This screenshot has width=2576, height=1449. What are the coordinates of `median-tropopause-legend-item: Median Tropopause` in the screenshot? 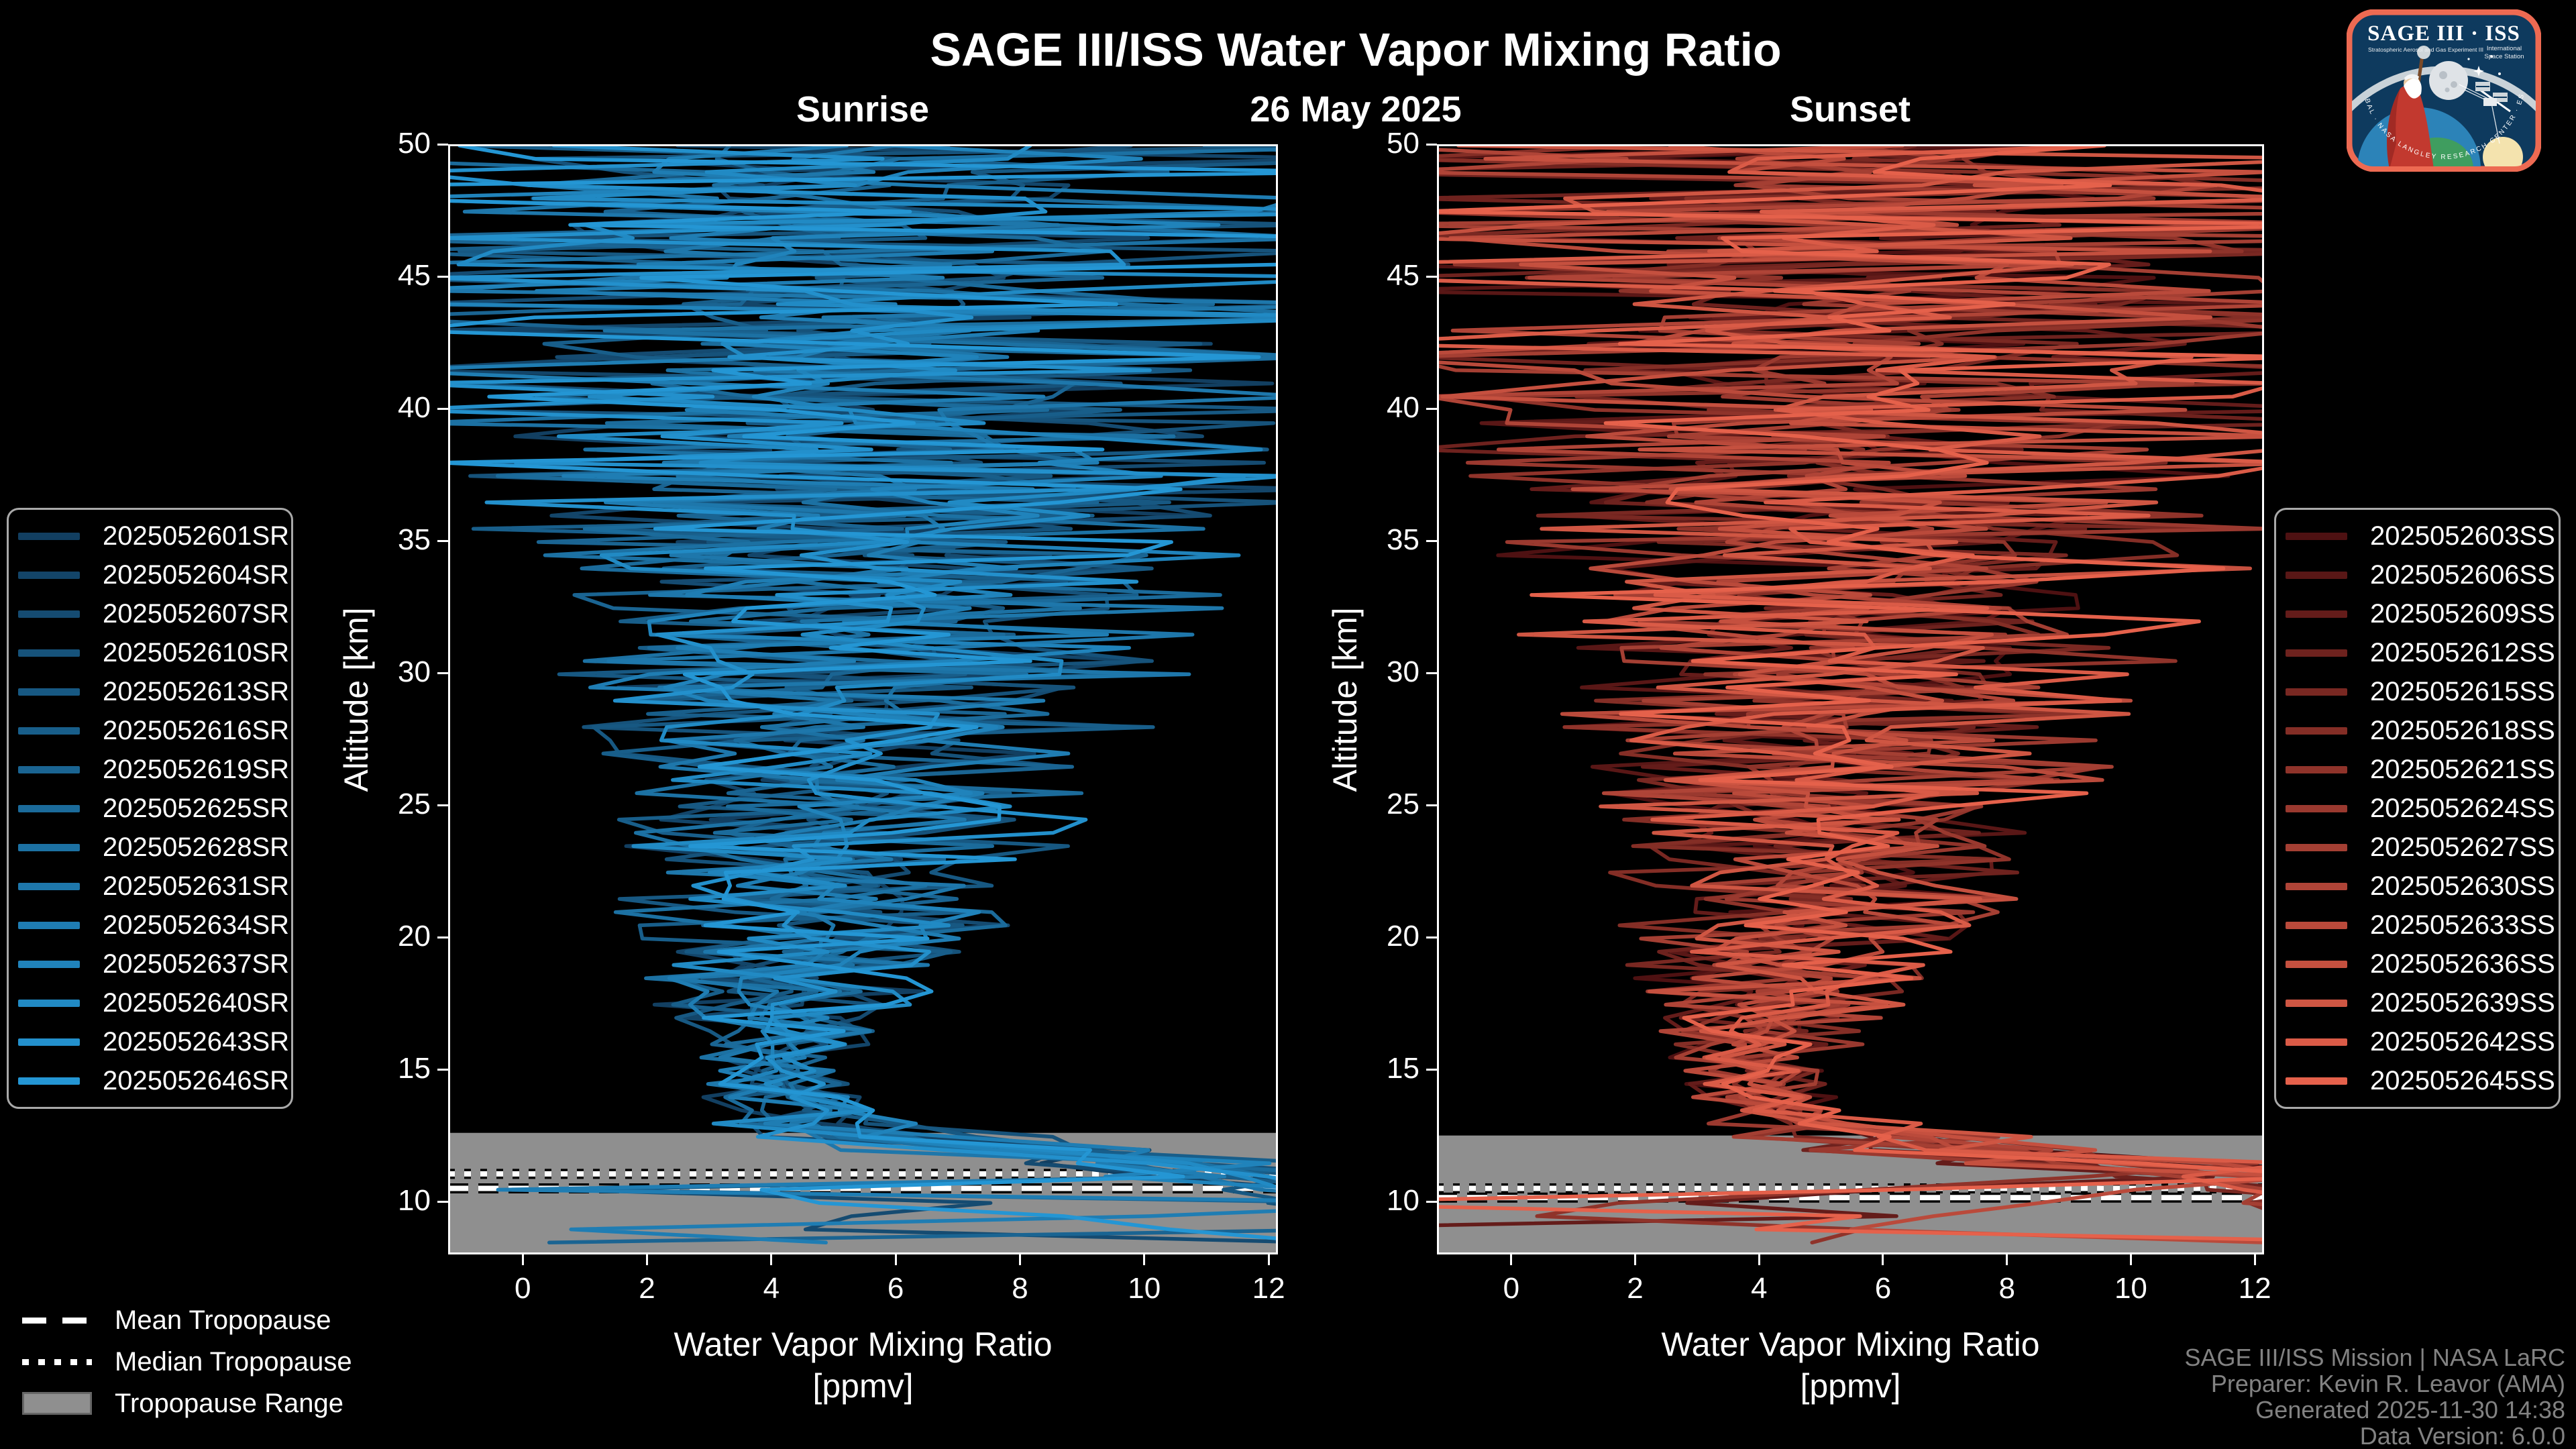 It's located at (187, 1361).